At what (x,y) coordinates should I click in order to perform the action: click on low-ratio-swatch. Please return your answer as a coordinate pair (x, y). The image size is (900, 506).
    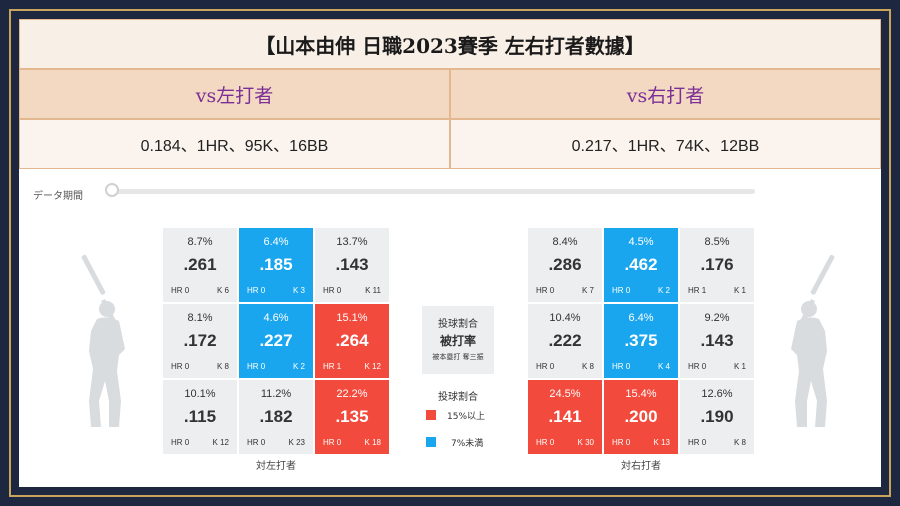
    Looking at the image, I should click on (431, 442).